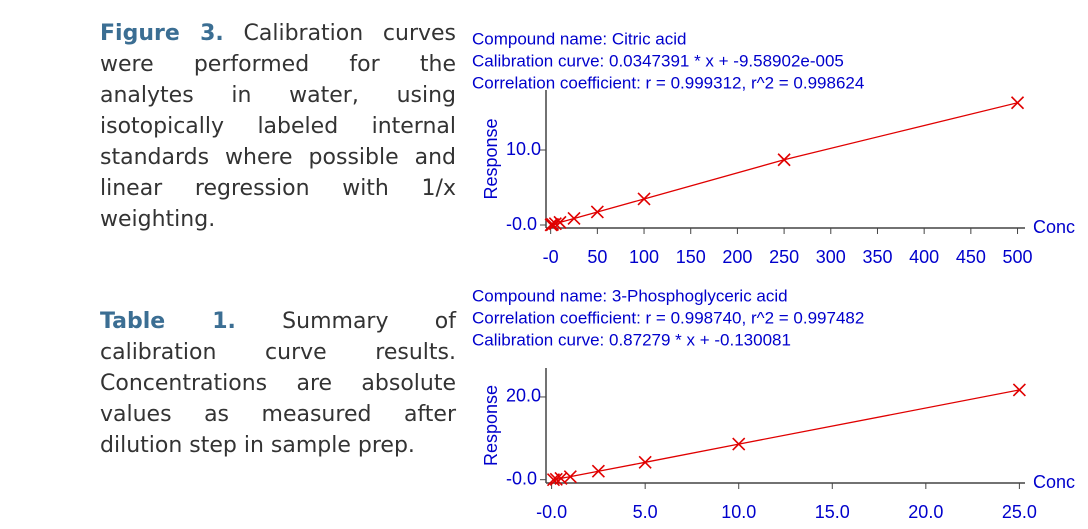 This screenshot has height=529, width=1088. What do you see at coordinates (523, 396) in the screenshot?
I see `y-tick-label: 20.0` at bounding box center [523, 396].